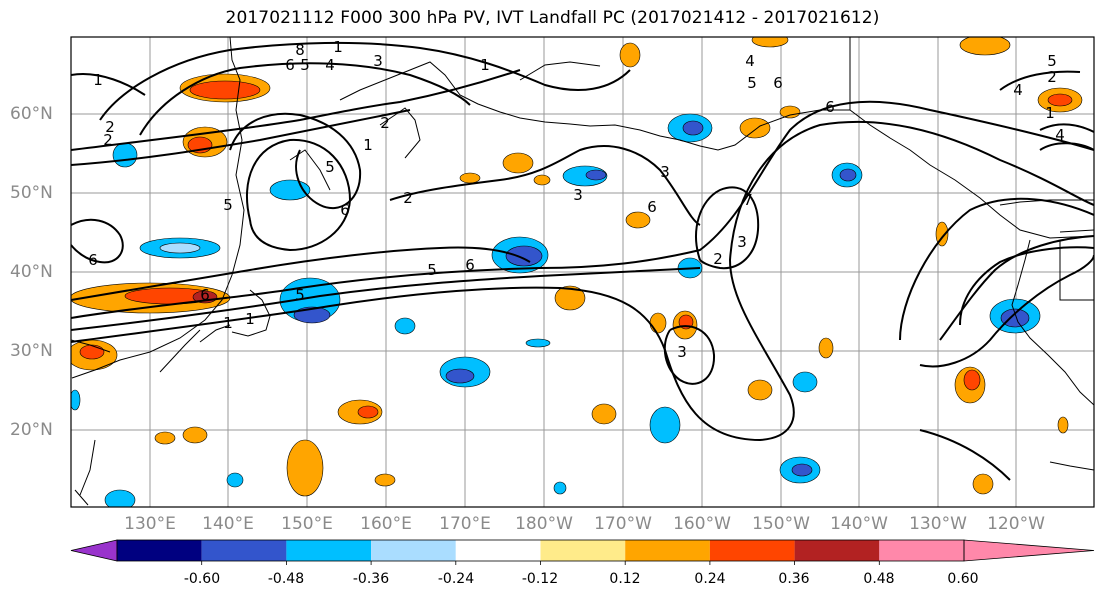 Image resolution: width=1105 pixels, height=601 pixels. I want to click on lon-label-180w: 180°W, so click(544, 524).